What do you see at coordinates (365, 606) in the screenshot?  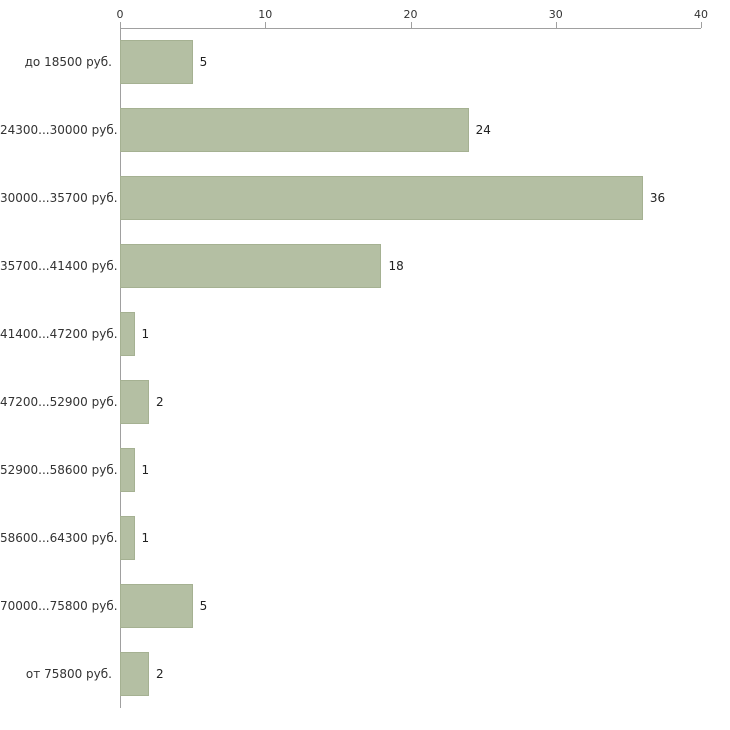 I see `bar-row: 70000...75800 руб. 5` at bounding box center [365, 606].